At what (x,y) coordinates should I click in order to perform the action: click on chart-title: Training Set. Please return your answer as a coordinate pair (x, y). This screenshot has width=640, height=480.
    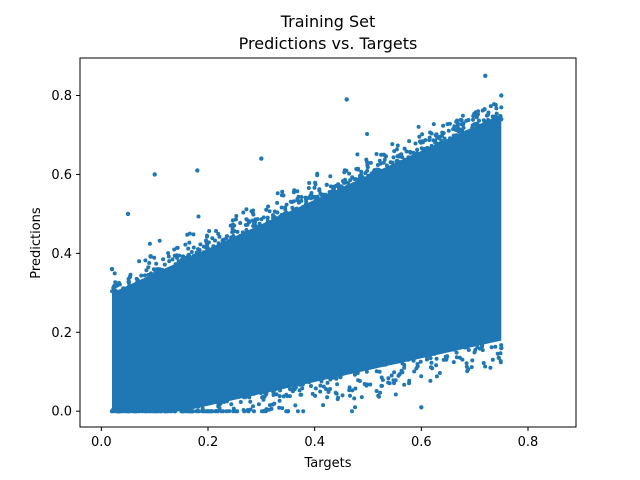
    Looking at the image, I should click on (328, 21).